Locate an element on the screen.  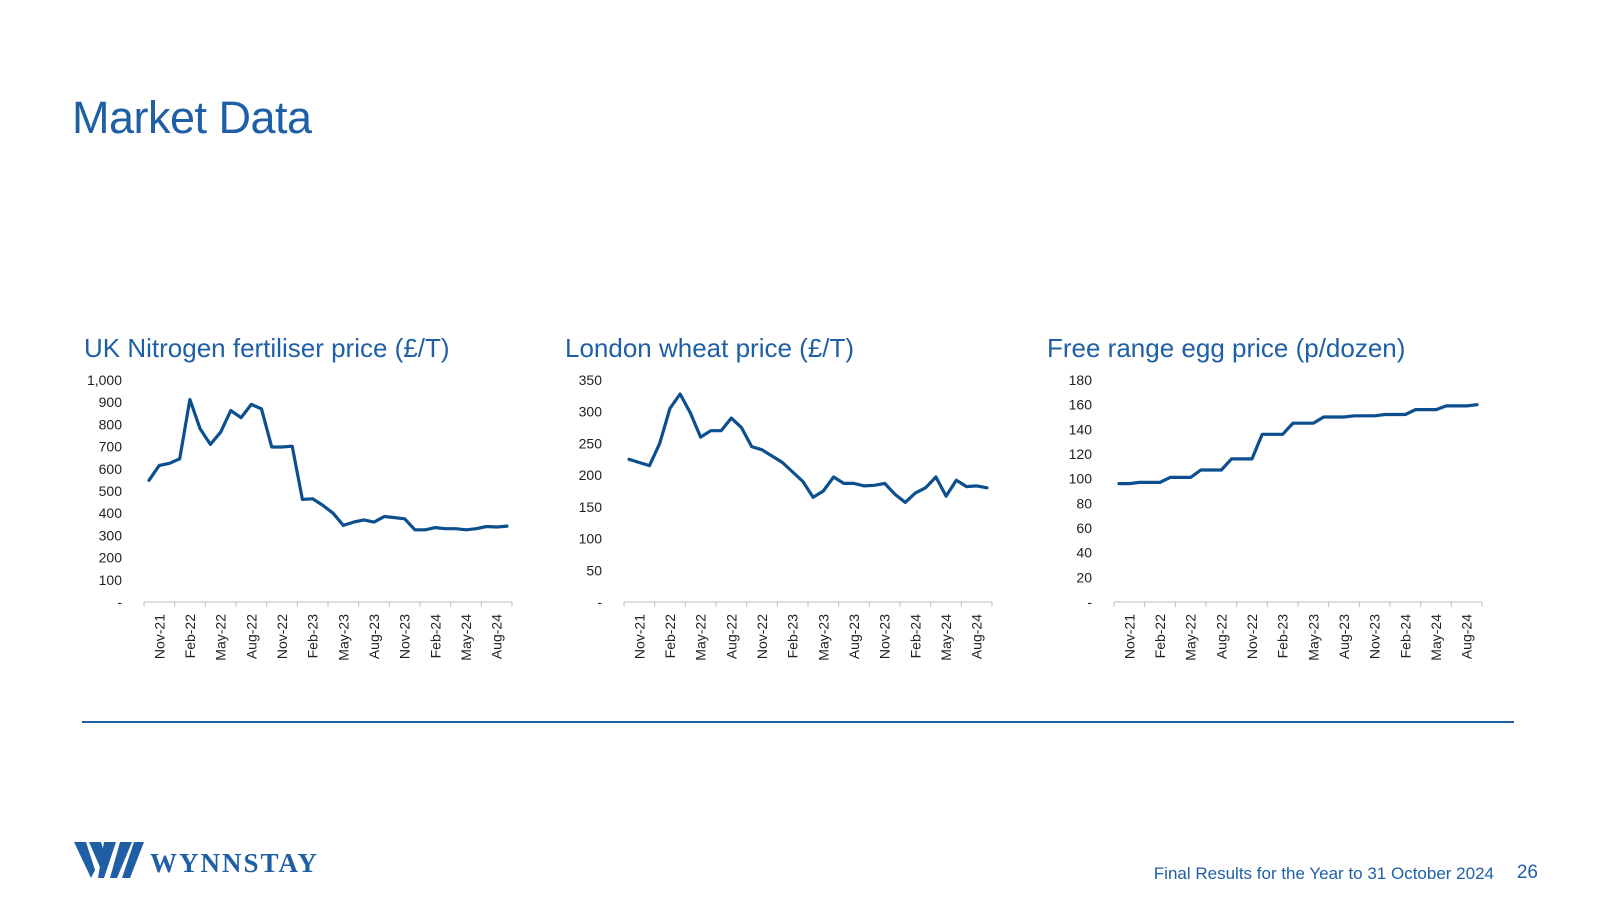
logo-wordmark: WYNNSTAY is located at coordinates (234, 863).